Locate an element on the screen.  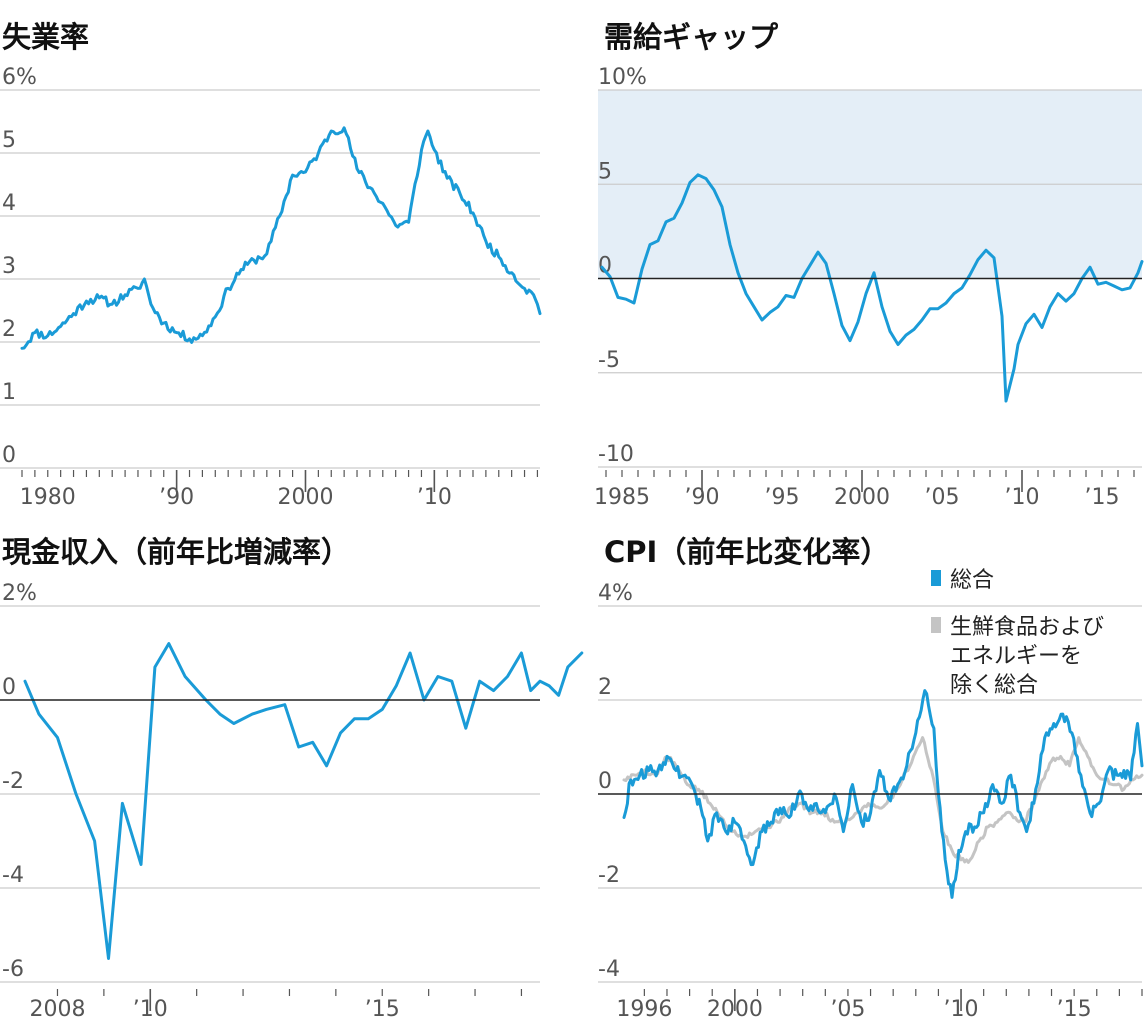
unemployment-ytick-label: 2 is located at coordinates (9, 329).